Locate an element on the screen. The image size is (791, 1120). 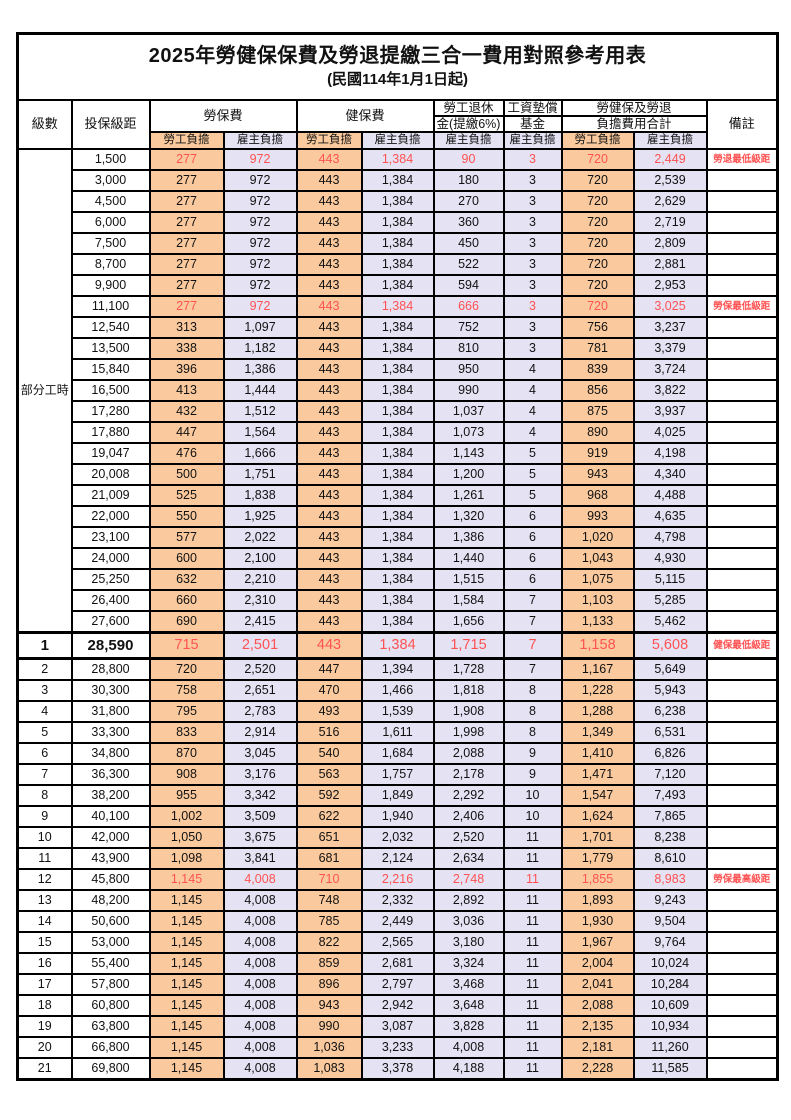
laborins-employer-cell: 1,925 is located at coordinates (260, 516).